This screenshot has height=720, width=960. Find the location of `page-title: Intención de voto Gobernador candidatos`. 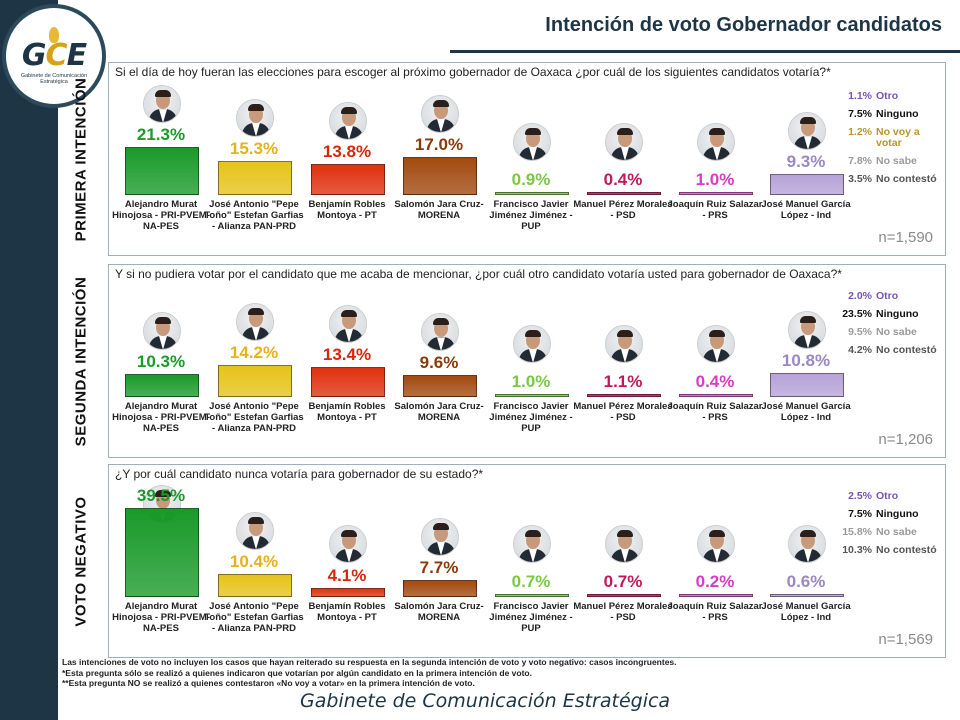

page-title: Intención de voto Gobernador candidatos is located at coordinates (743, 25).